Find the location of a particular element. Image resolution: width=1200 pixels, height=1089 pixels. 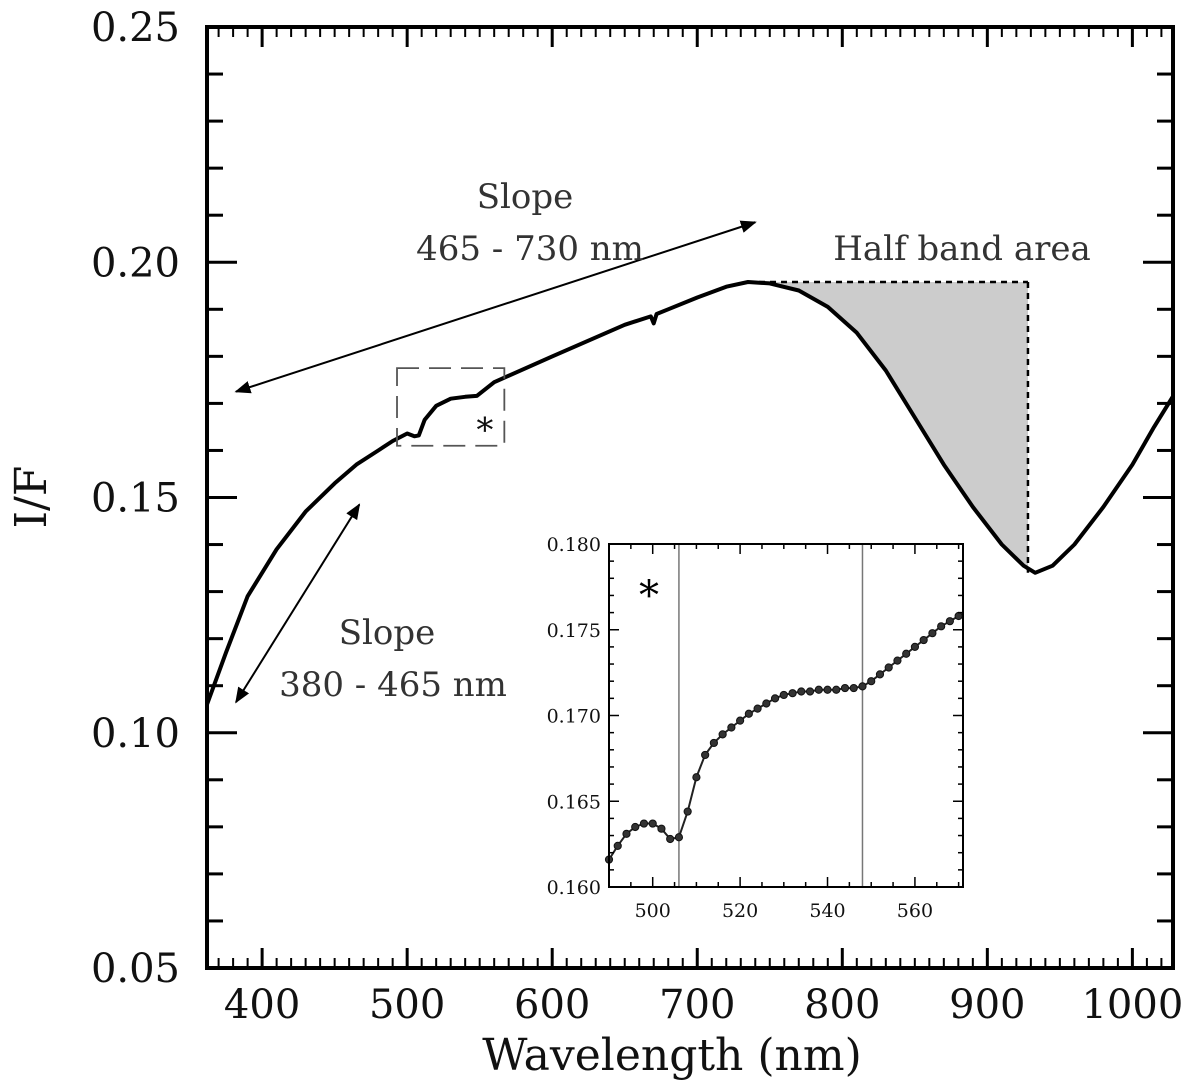

inset-background is located at coordinates (786, 715).